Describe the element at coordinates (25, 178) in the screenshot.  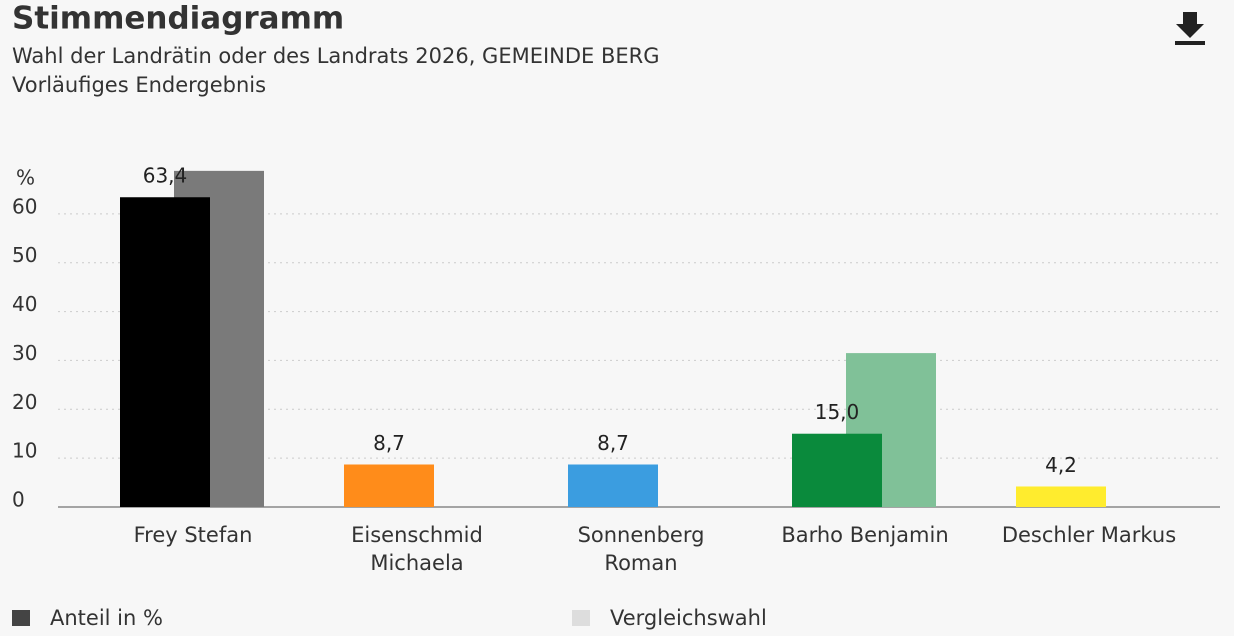
I see `y-axis-label: %` at that location.